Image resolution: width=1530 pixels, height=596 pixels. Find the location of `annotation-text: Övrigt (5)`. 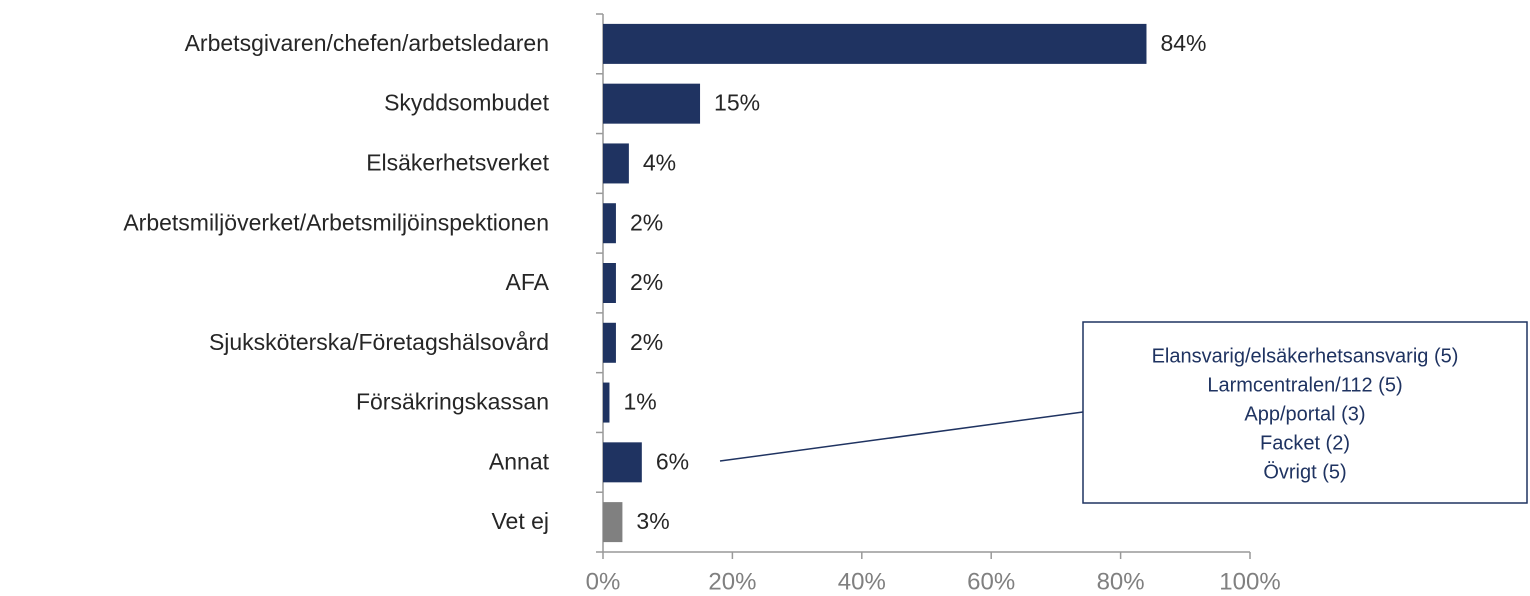

annotation-text: Övrigt (5) is located at coordinates (1304, 472).